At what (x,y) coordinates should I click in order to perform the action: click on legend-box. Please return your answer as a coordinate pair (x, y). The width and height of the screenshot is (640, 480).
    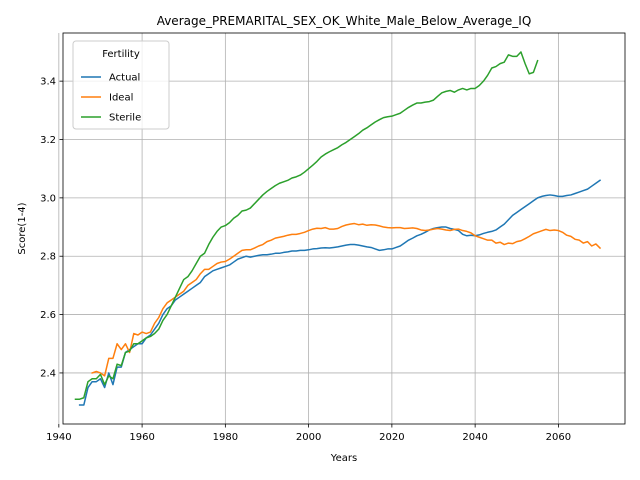
    Looking at the image, I should click on (121, 85).